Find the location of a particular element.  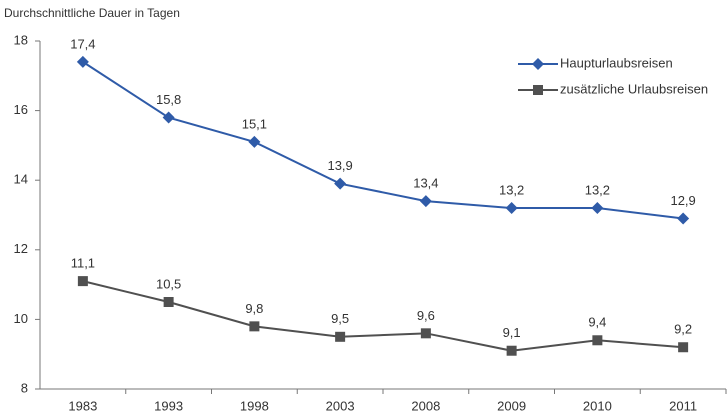

x-tick-label: 1993 is located at coordinates (168, 405).